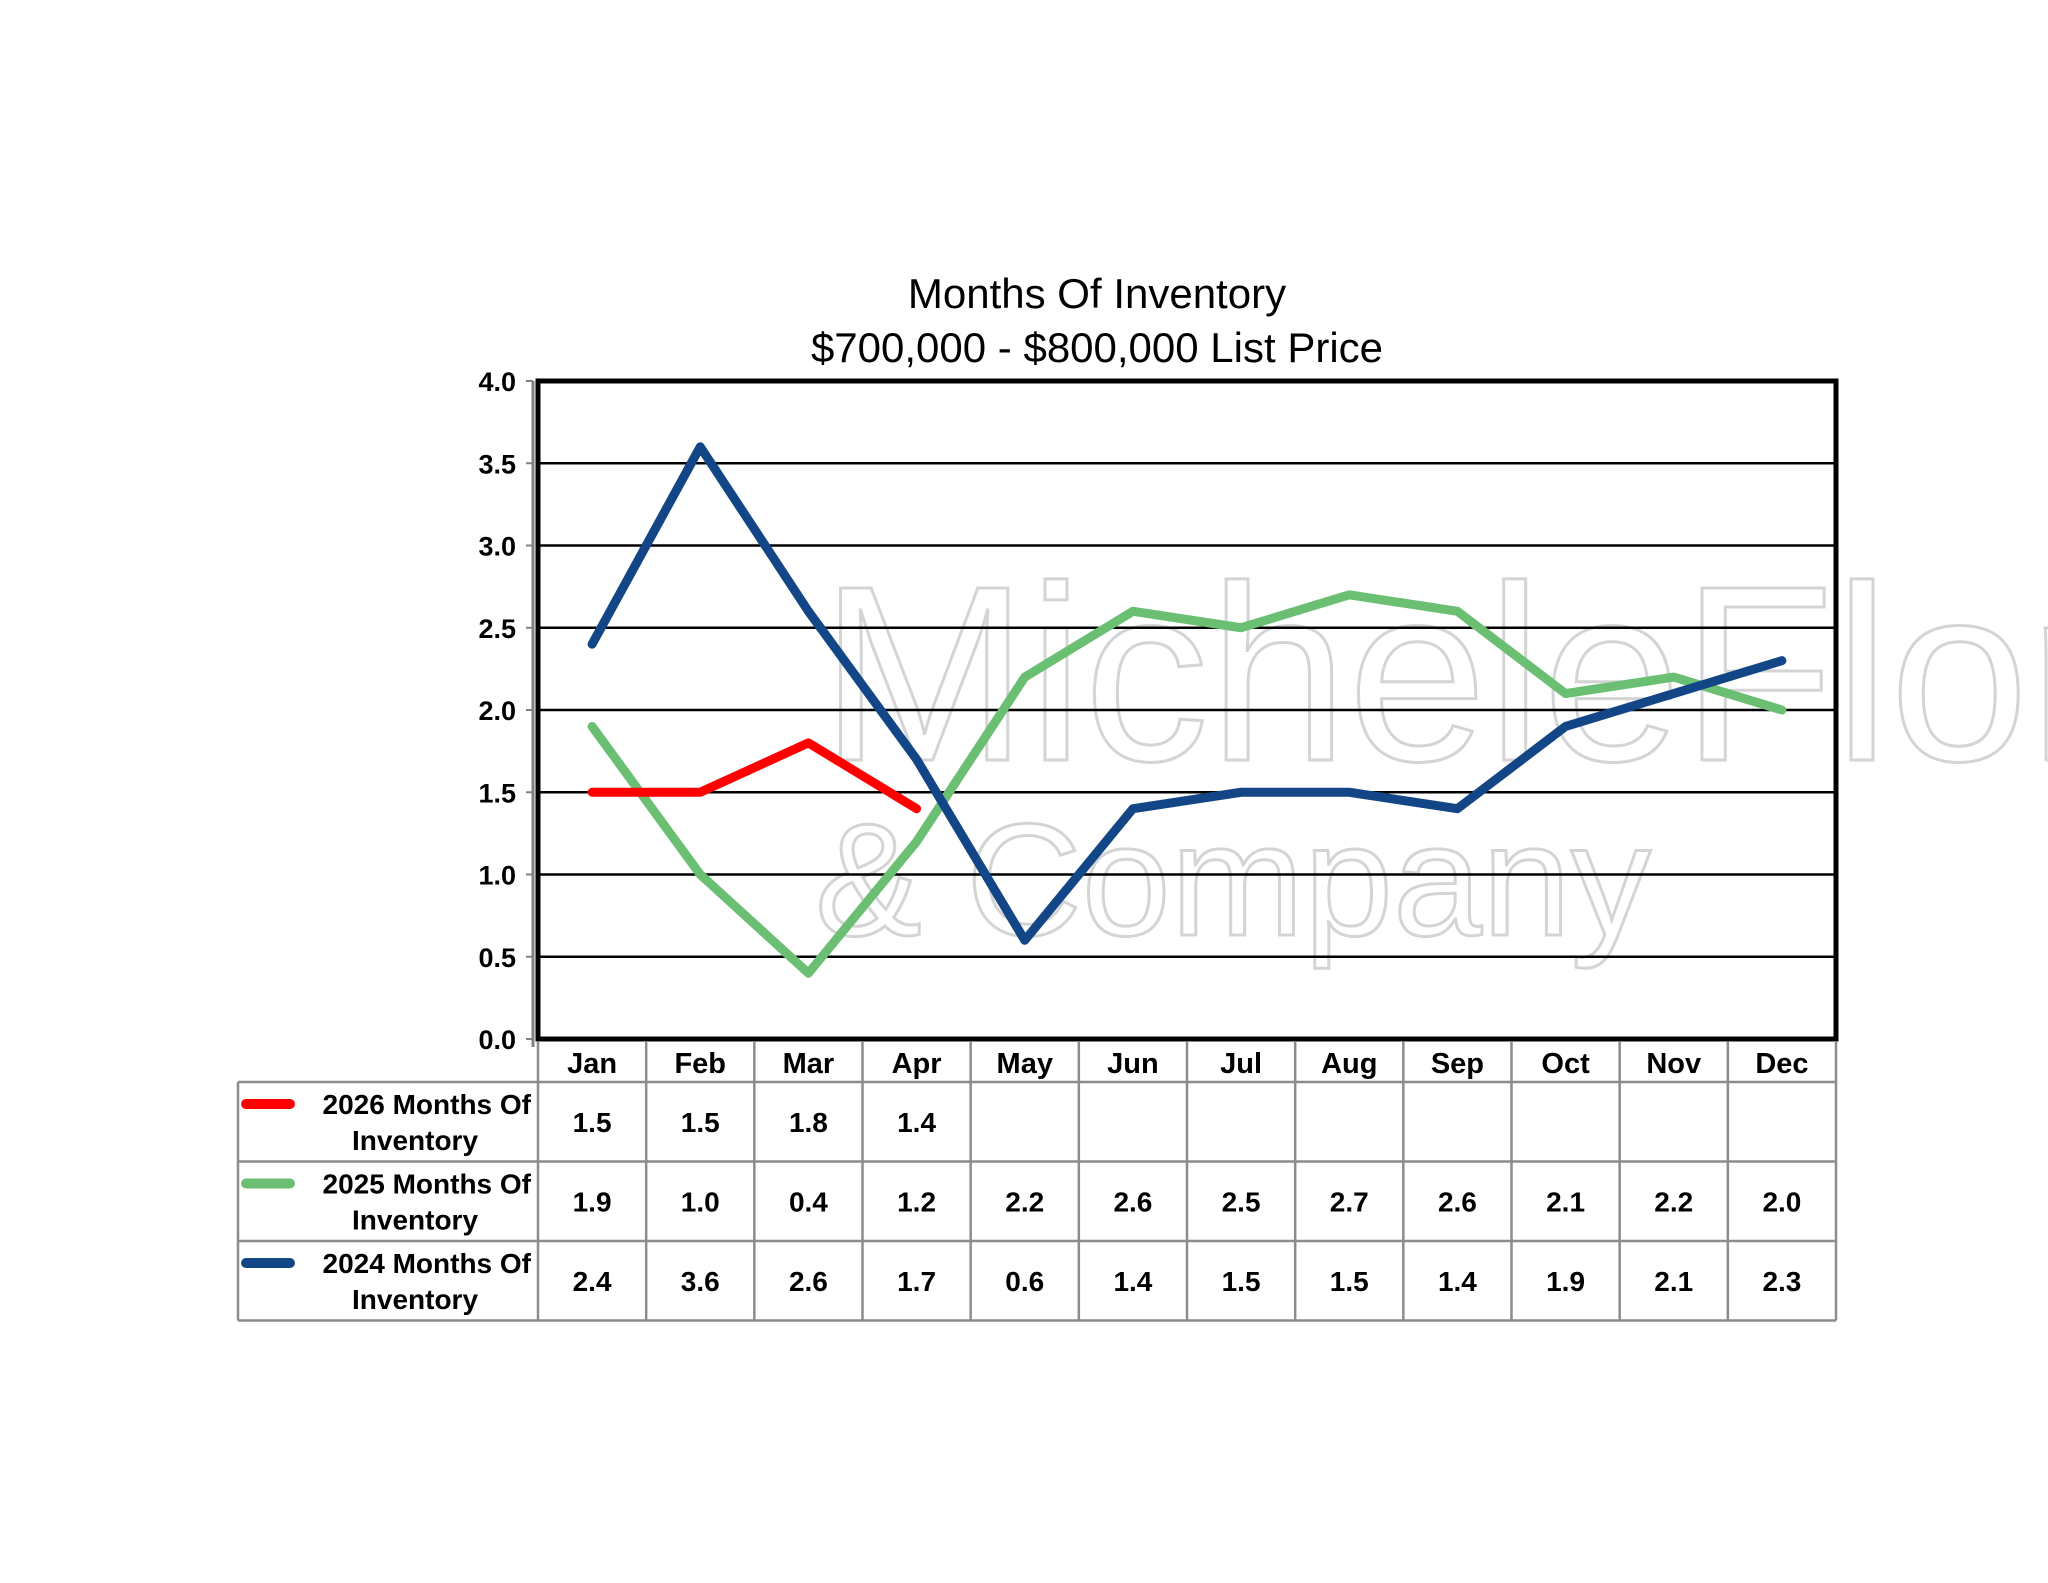 This screenshot has height=1583, width=2048. Describe the element at coordinates (808, 1122) in the screenshot. I see `table-cell-value: 1.8` at that location.